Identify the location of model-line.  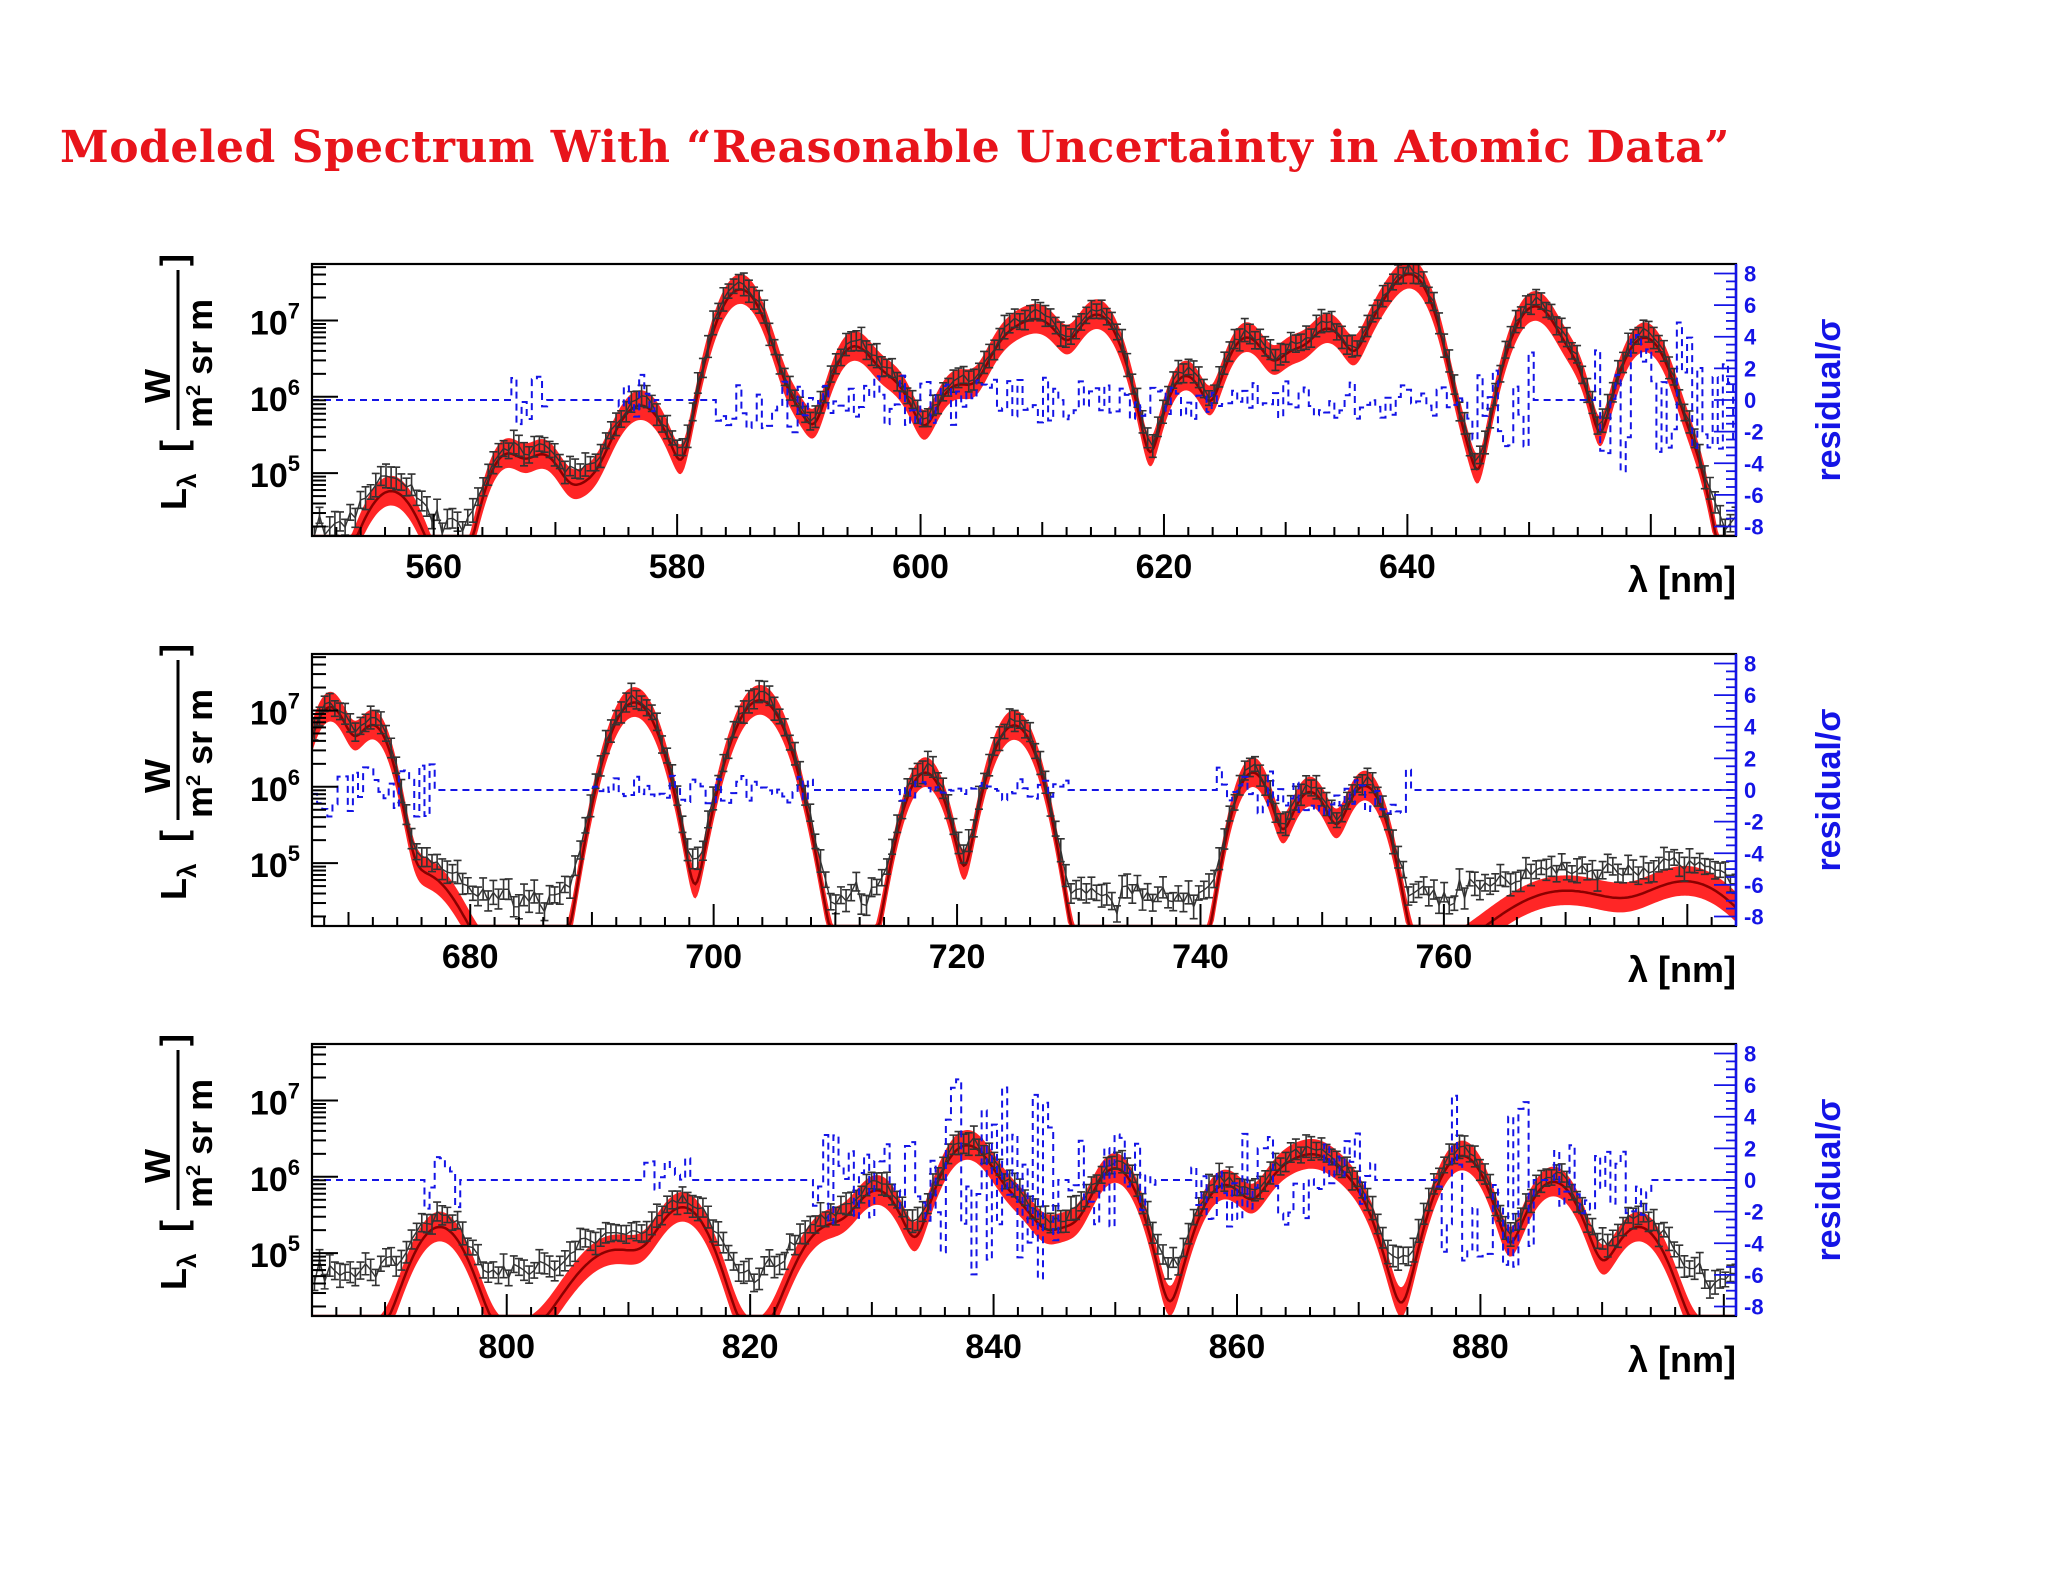
(1024, 1230).